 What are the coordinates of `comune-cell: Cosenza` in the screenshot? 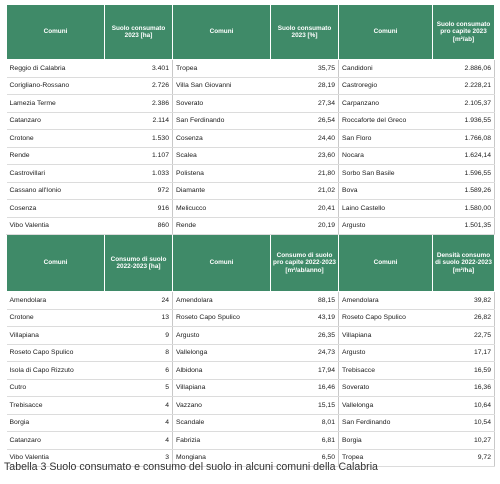 It's located at (55, 208).